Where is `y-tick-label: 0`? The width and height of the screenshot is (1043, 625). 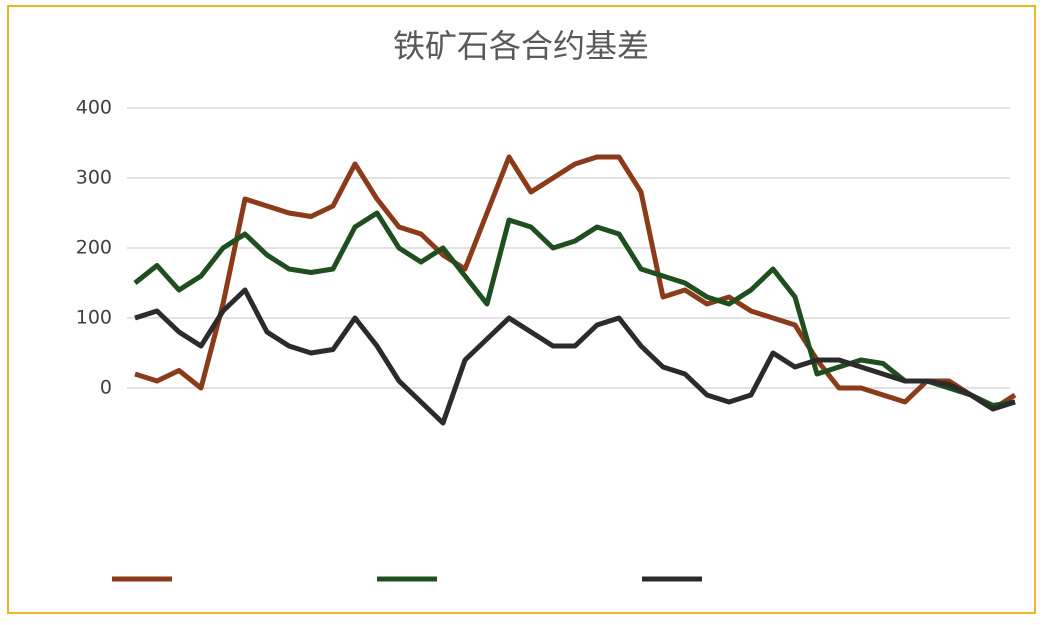 y-tick-label: 0 is located at coordinates (106, 388).